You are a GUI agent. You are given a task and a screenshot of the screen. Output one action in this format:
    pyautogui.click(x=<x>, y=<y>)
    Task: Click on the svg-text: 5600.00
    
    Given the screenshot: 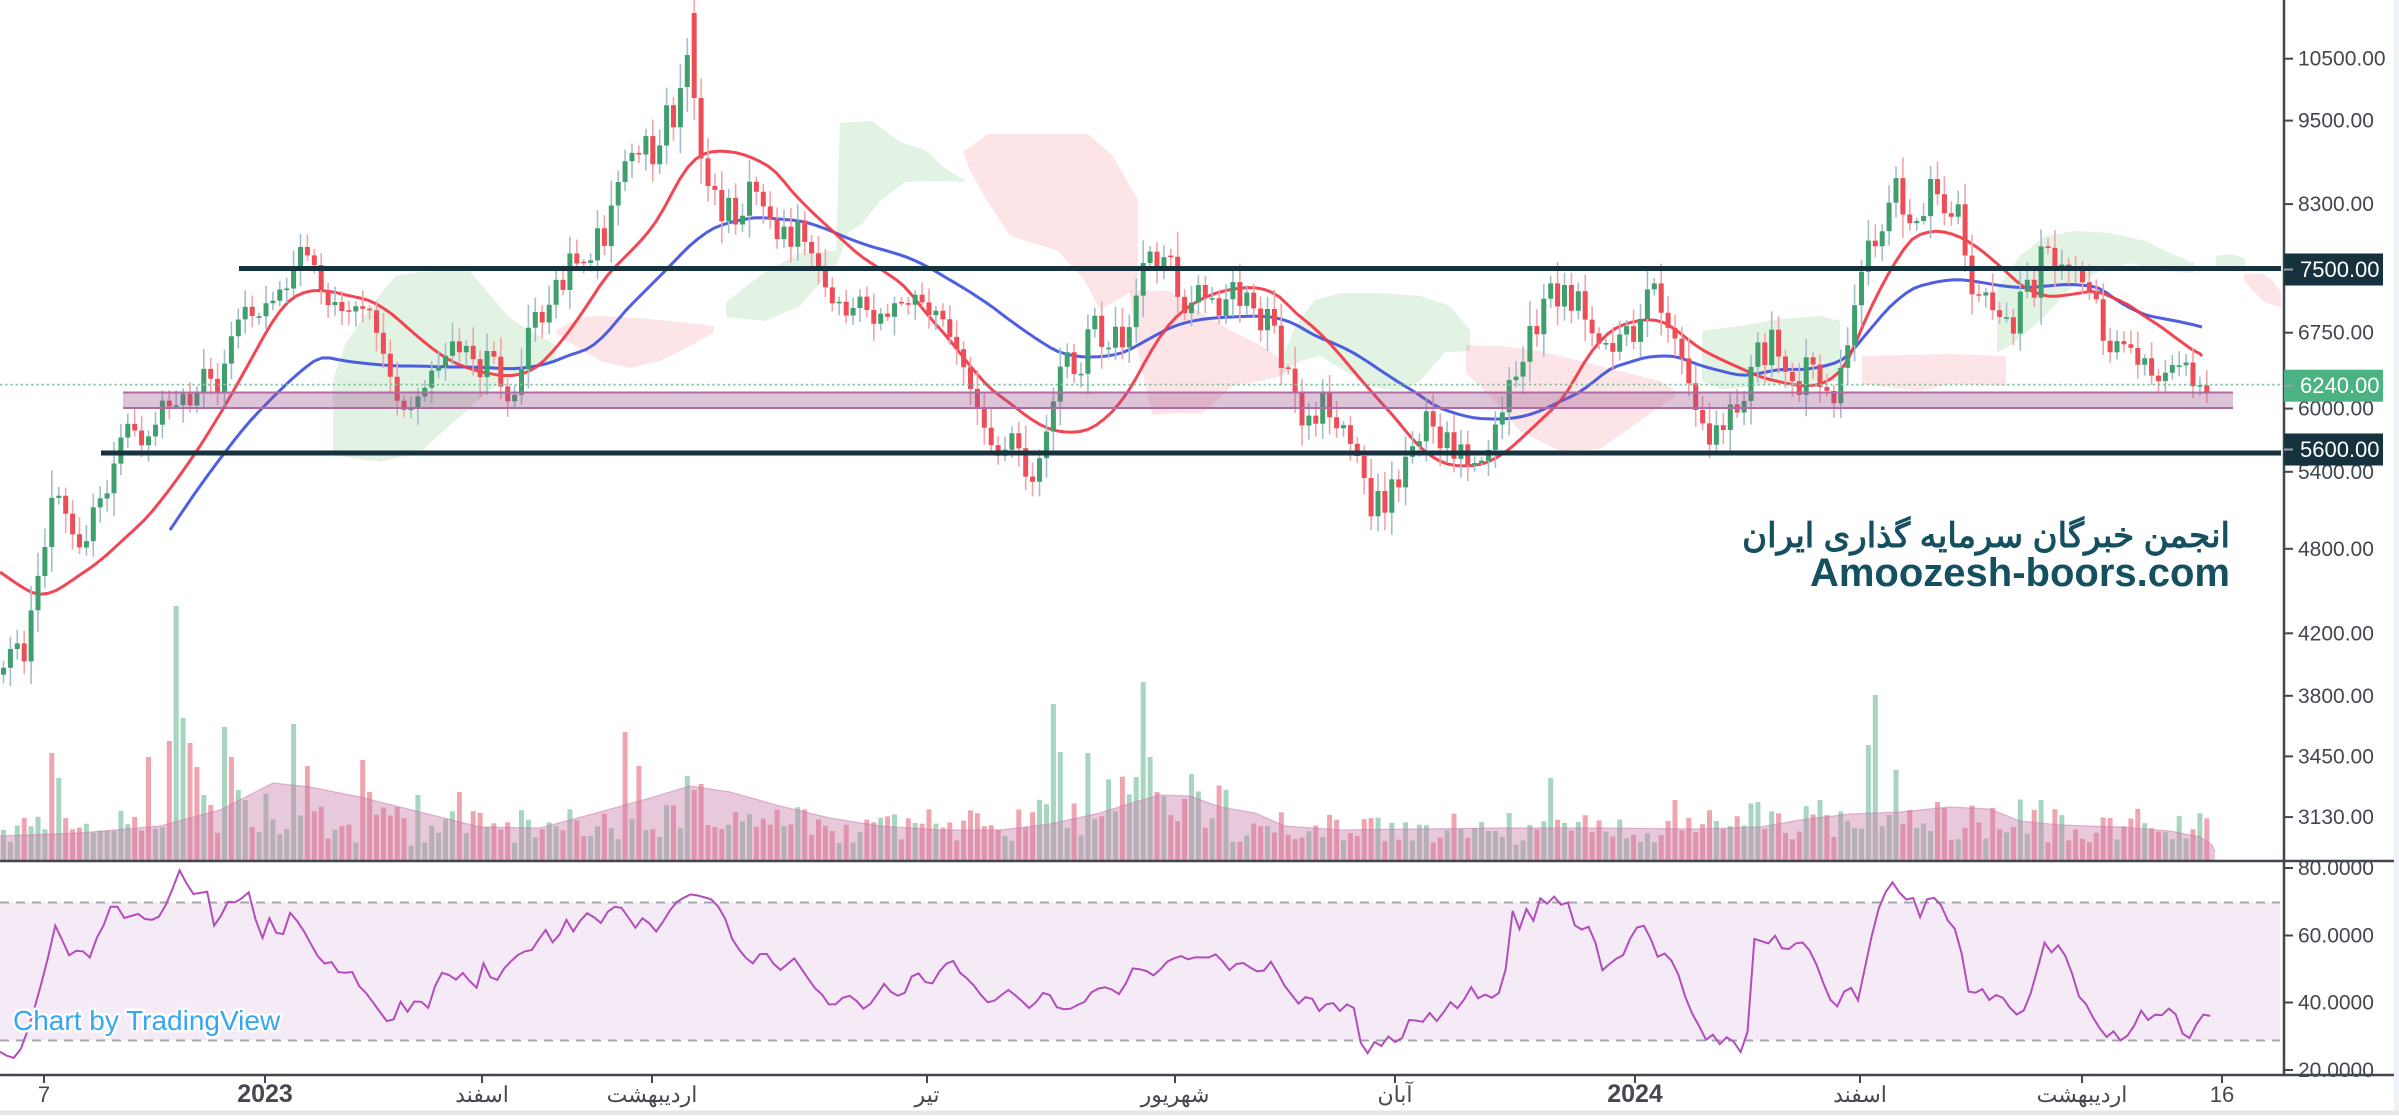 What is the action you would take?
    pyautogui.click(x=2340, y=449)
    